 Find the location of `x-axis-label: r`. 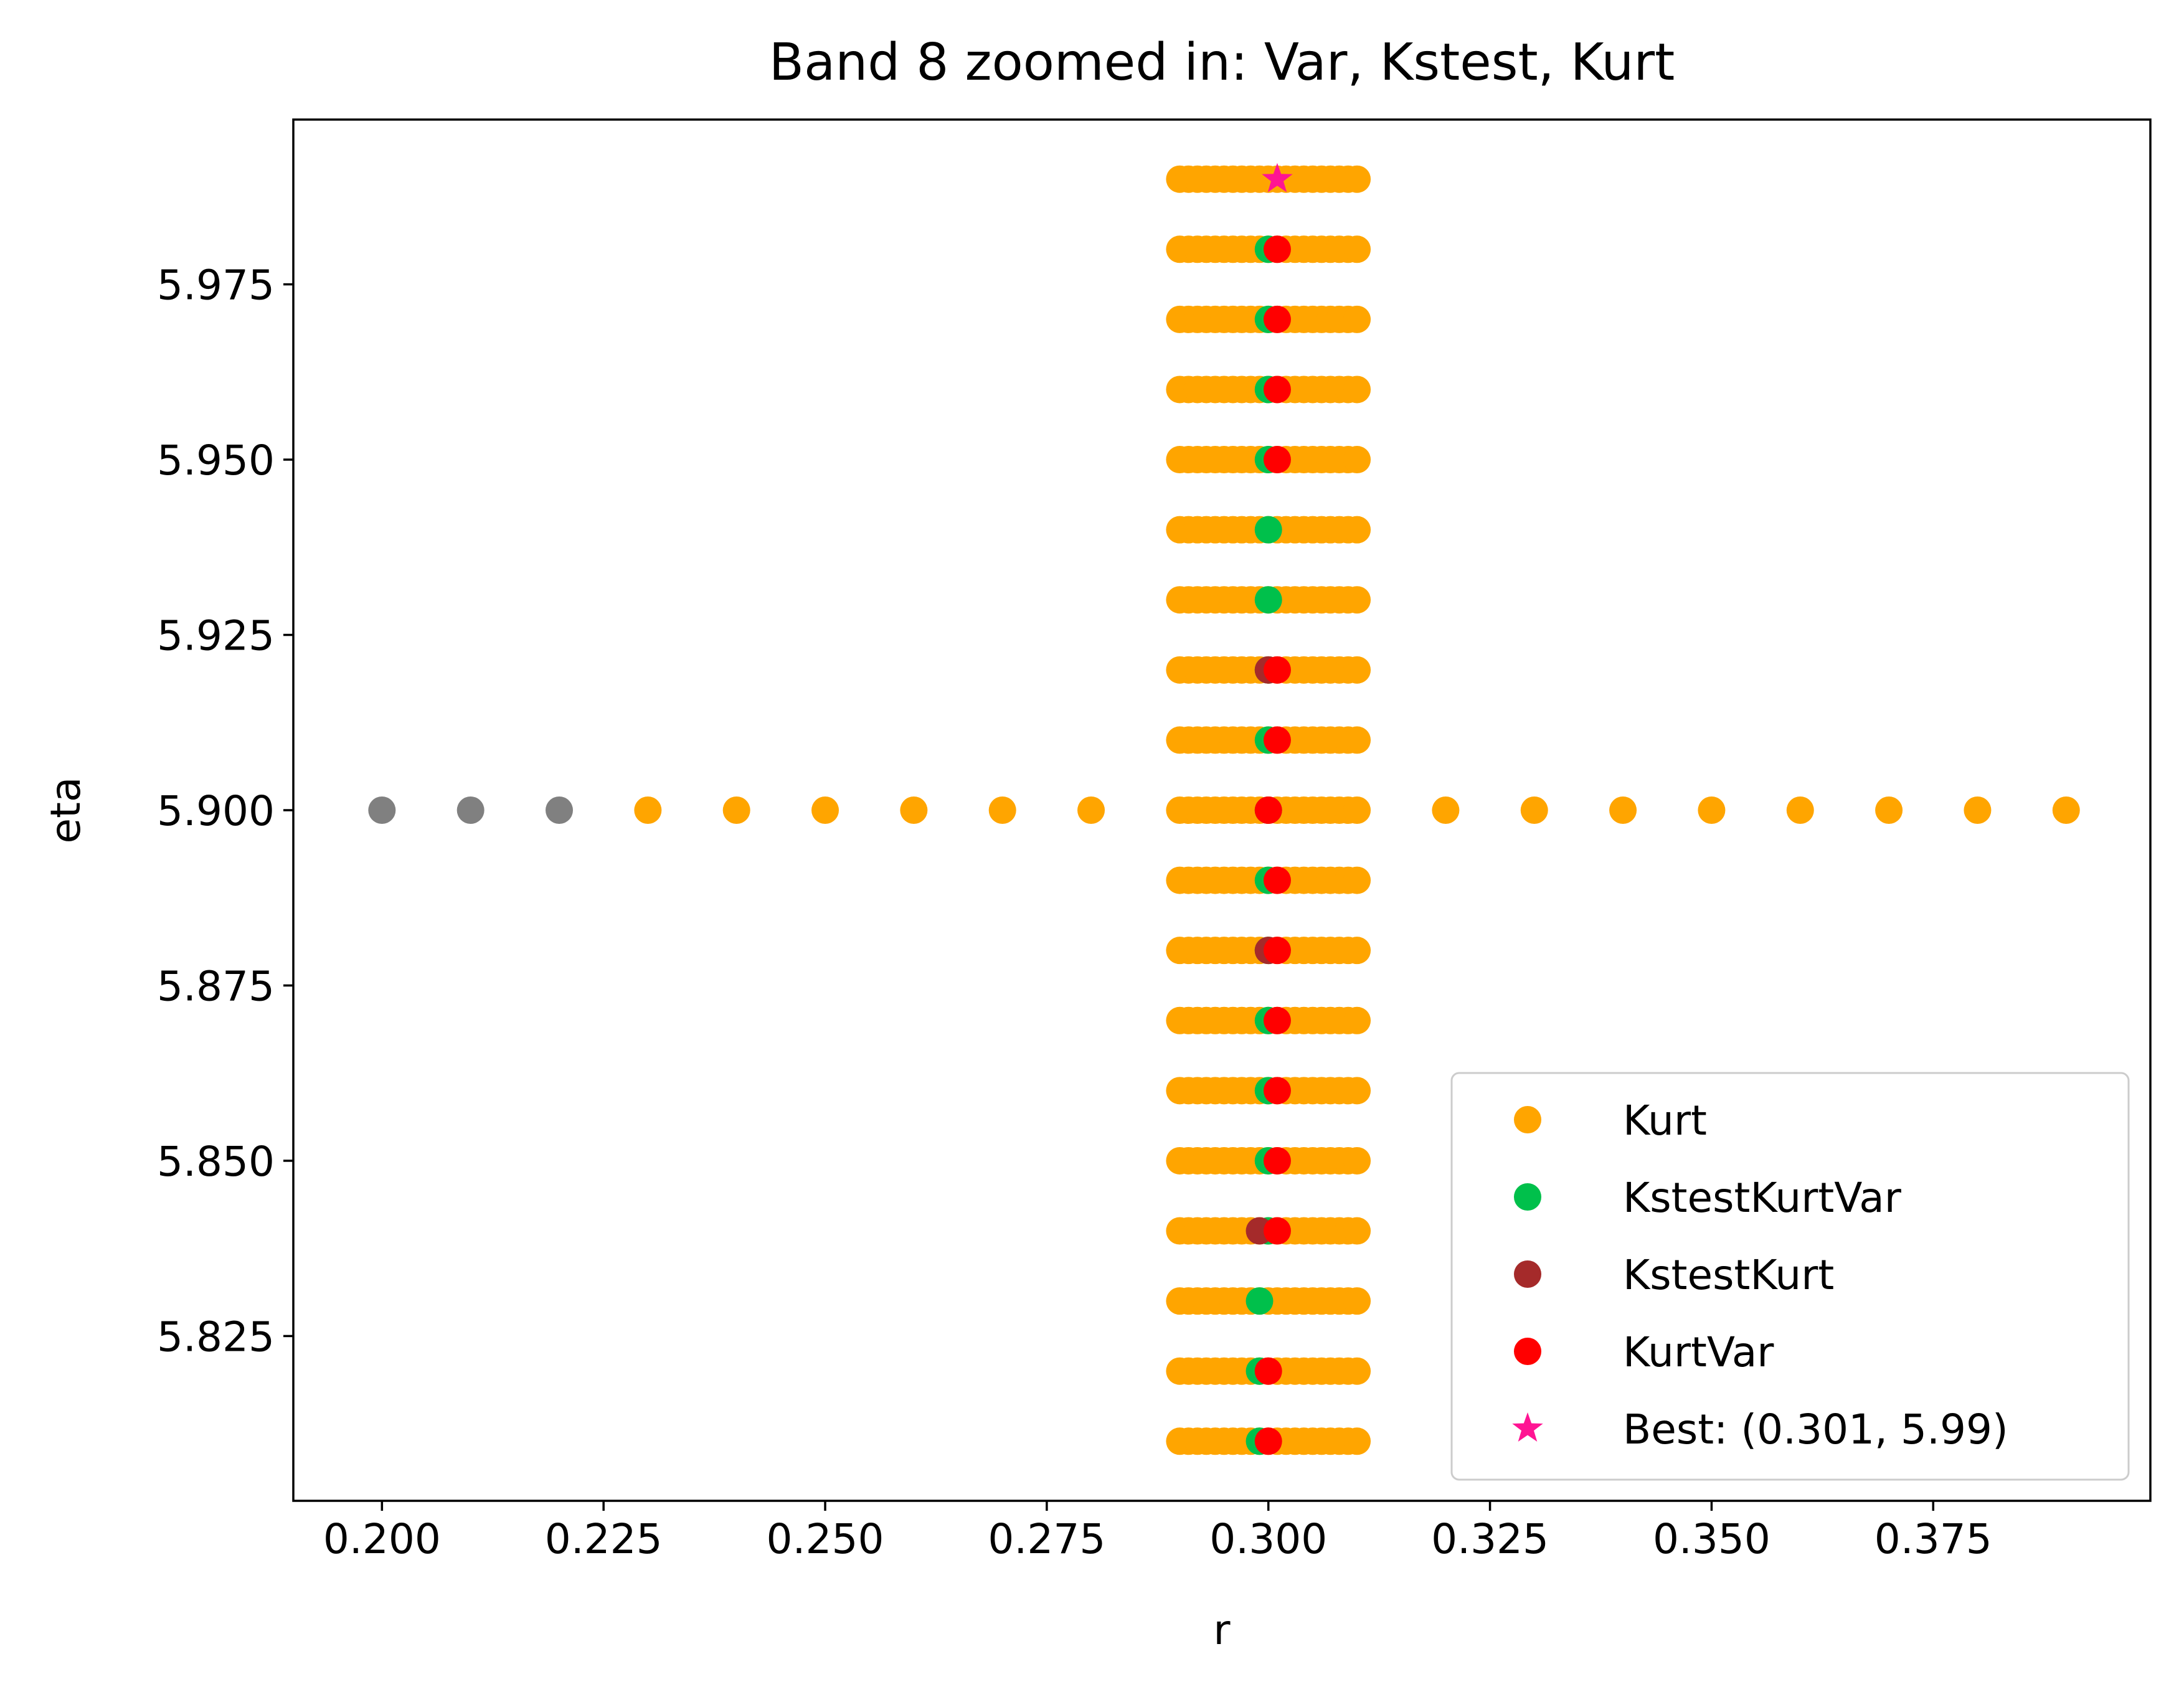

x-axis-label: r is located at coordinates (1222, 1630).